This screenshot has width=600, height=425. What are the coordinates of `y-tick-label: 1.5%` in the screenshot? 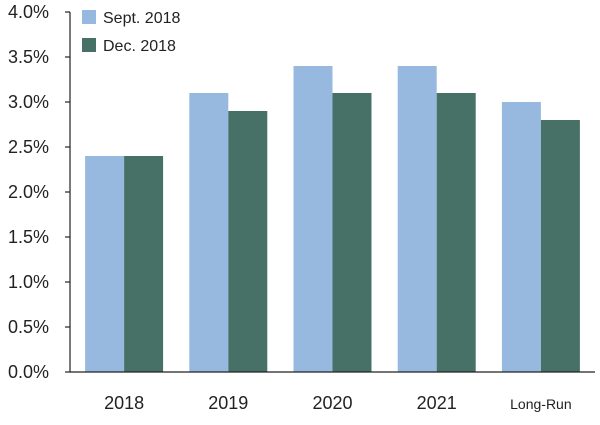 It's located at (28, 237).